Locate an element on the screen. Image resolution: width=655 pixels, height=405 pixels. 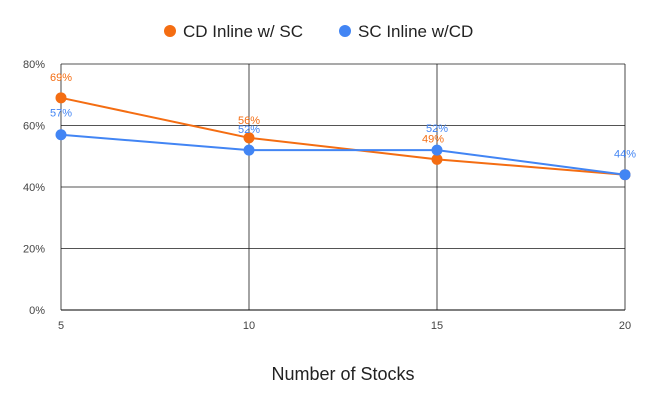
x-tick-label: 15 is located at coordinates (437, 326).